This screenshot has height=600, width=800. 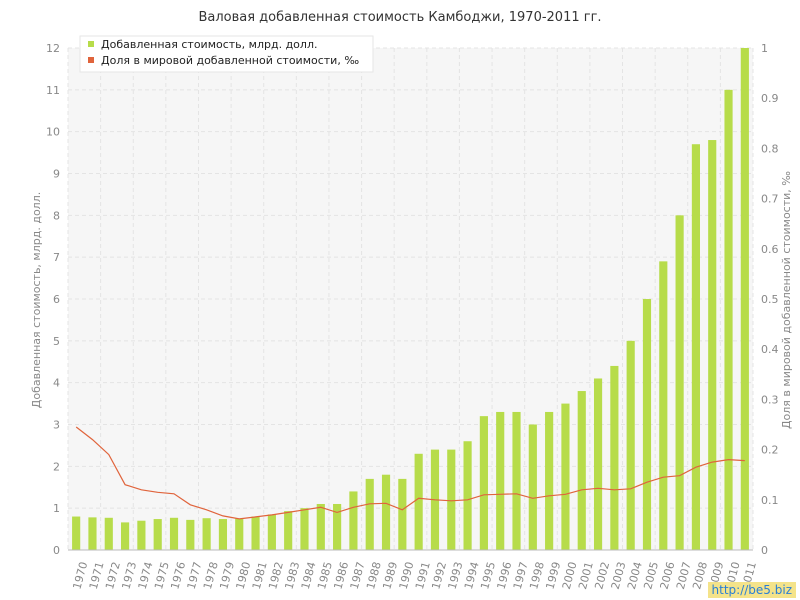 I want to click on bar-1982, so click(x=271, y=532).